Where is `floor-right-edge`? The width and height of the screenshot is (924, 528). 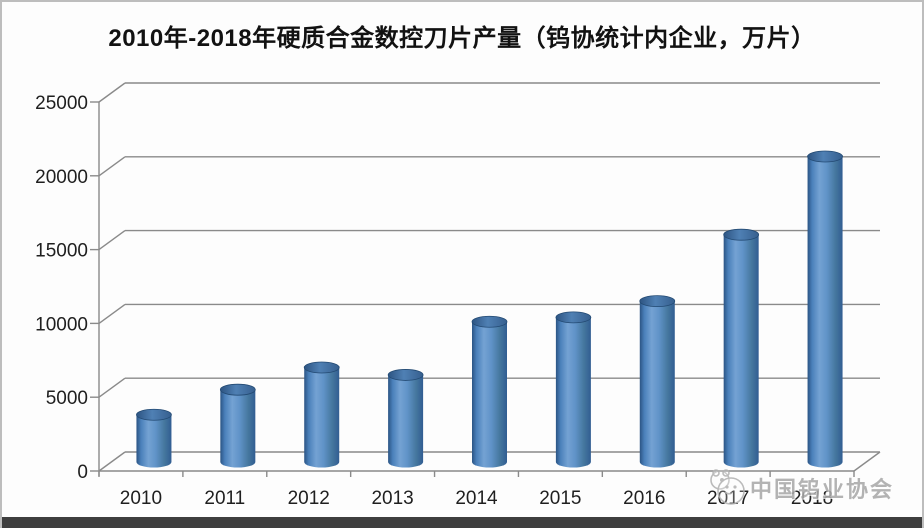 floor-right-edge is located at coordinates (867, 461).